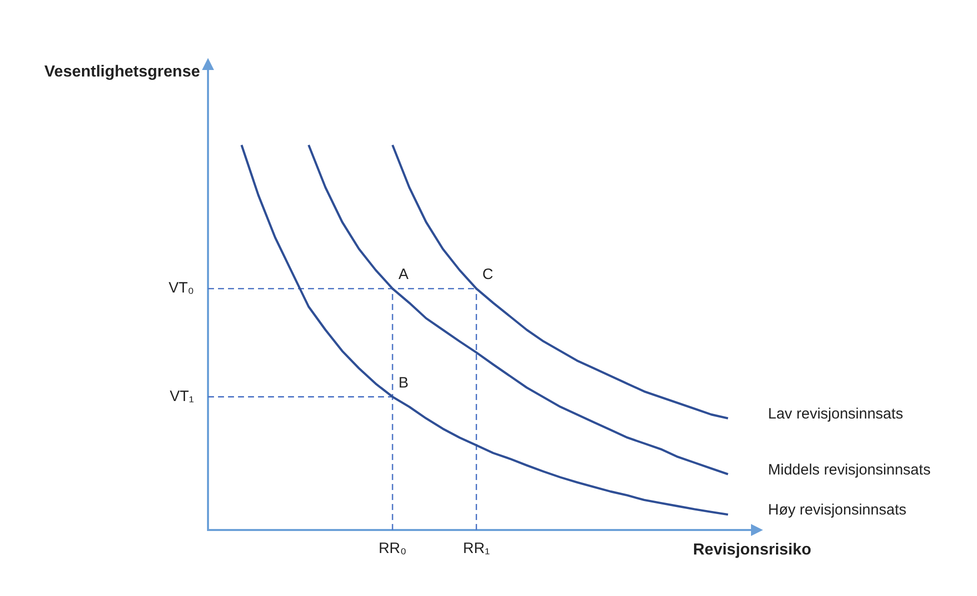  Describe the element at coordinates (392, 549) in the screenshot. I see `x-tick-label: RR₀` at that location.